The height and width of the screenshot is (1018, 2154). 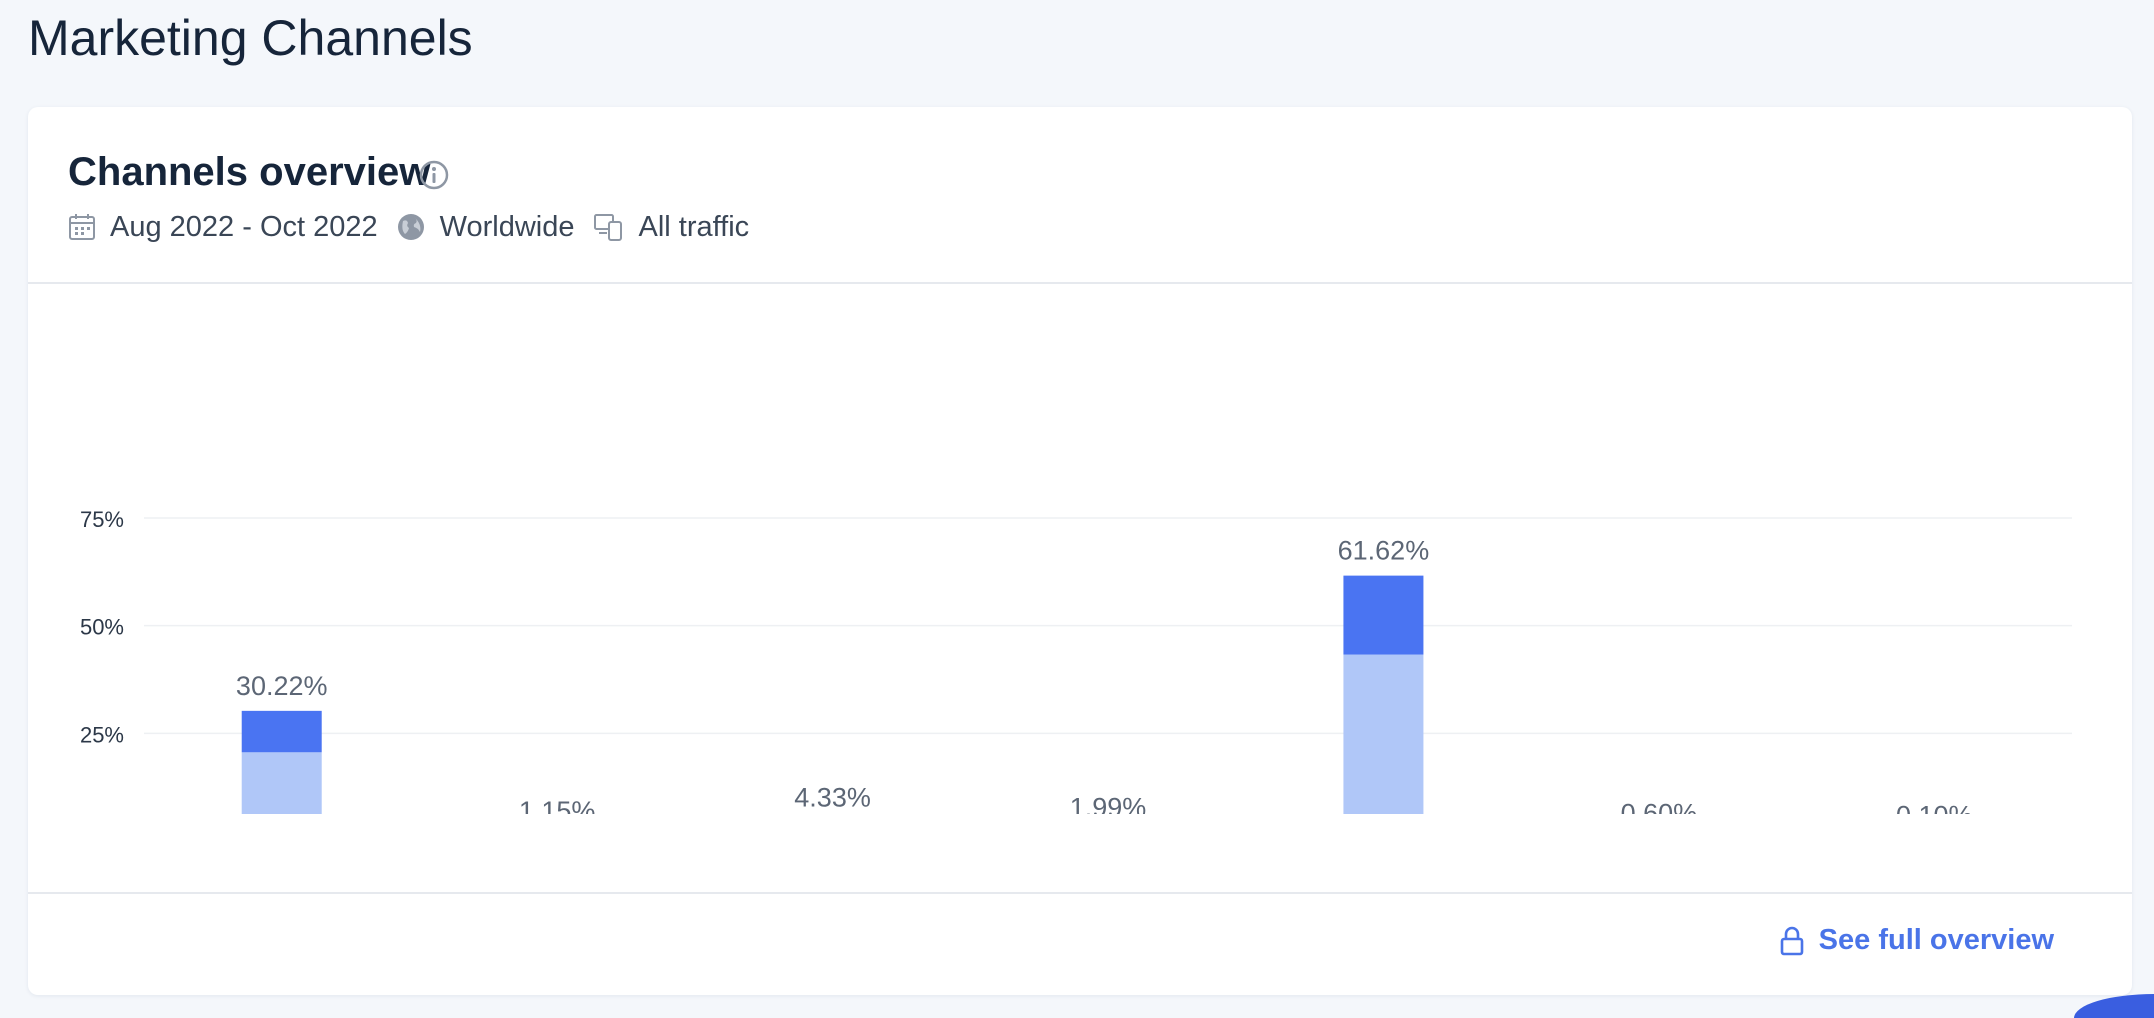 I want to click on bar-value-label: 0.10%, so click(x=1934, y=807).